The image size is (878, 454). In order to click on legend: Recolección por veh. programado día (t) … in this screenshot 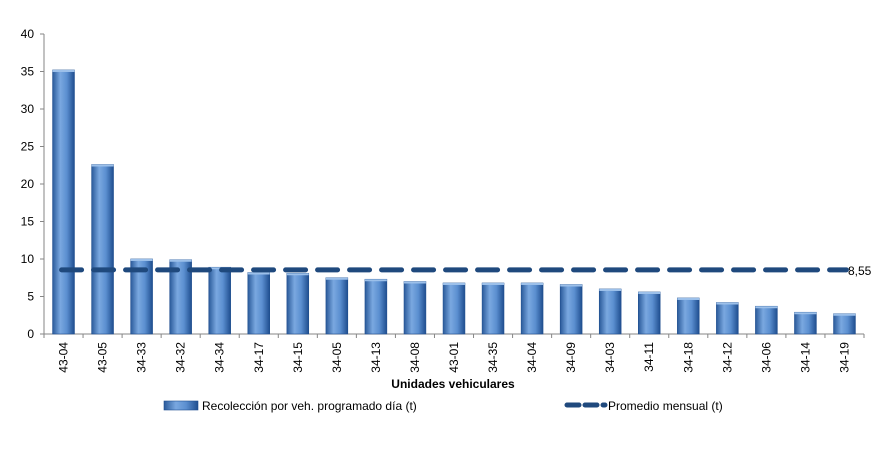, I will do `click(443, 406)`.